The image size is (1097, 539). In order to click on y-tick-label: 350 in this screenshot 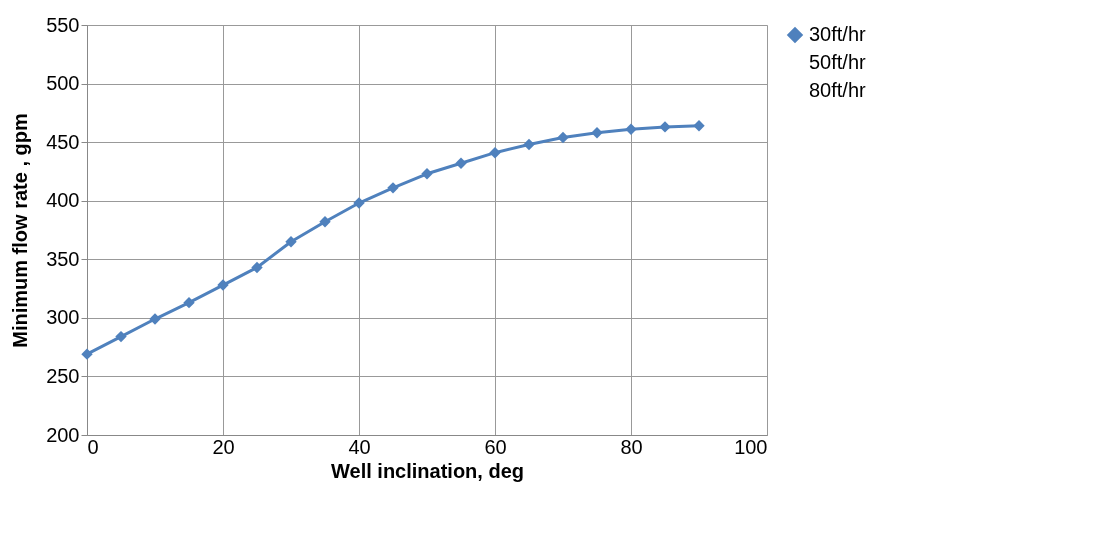, I will do `click(63, 258)`.